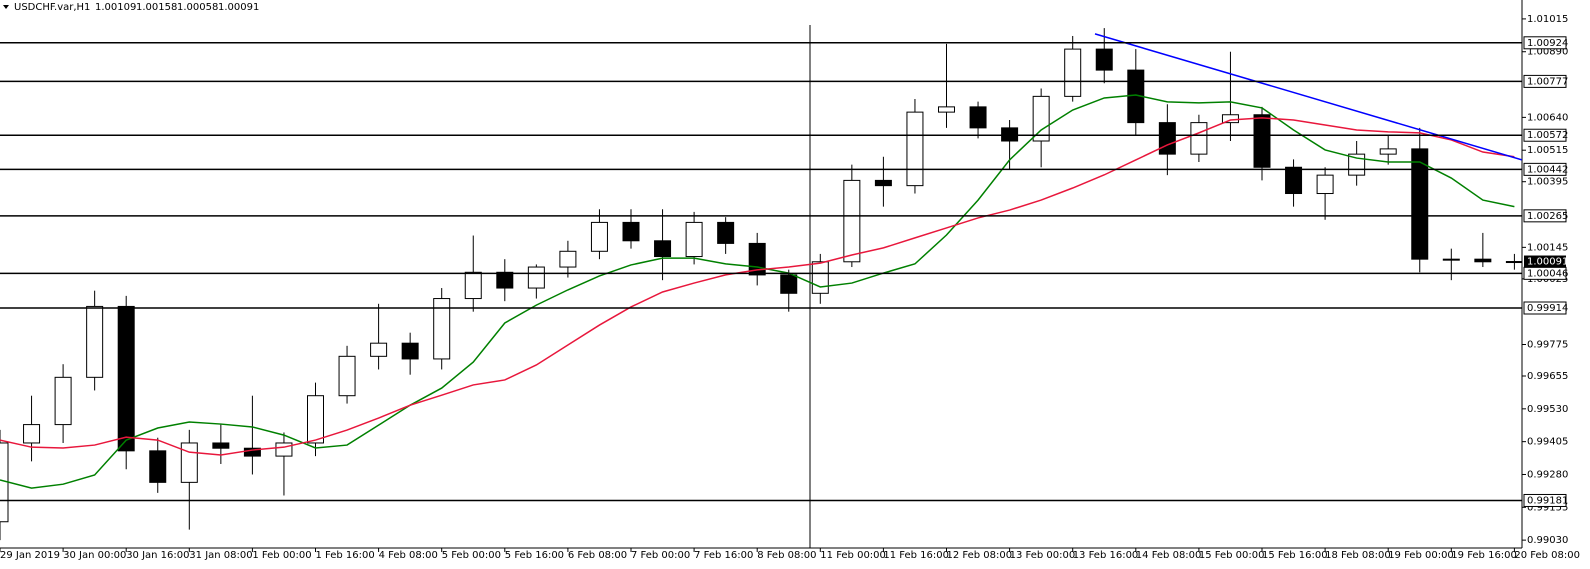 This screenshot has height=569, width=1590. What do you see at coordinates (115, 7) in the screenshot?
I see `header-value: 1.00109` at bounding box center [115, 7].